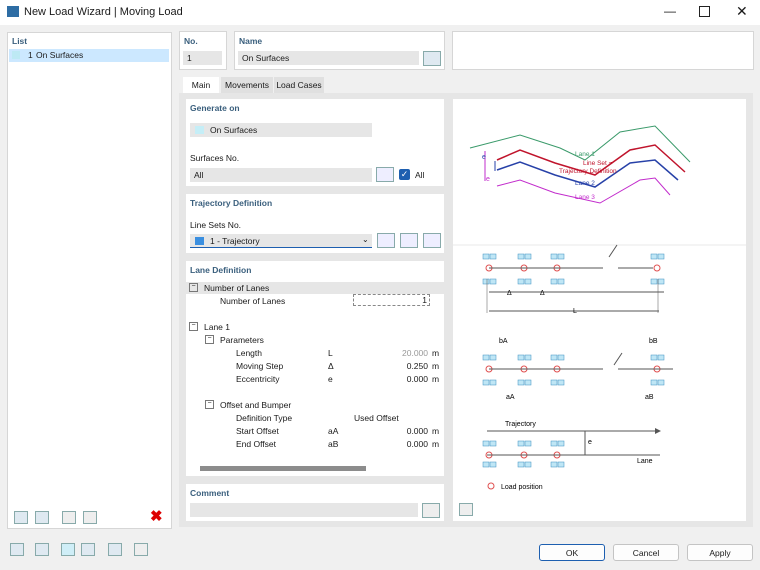 This screenshot has width=760, height=570. I want to click on delete-button: ✖, so click(156, 516).